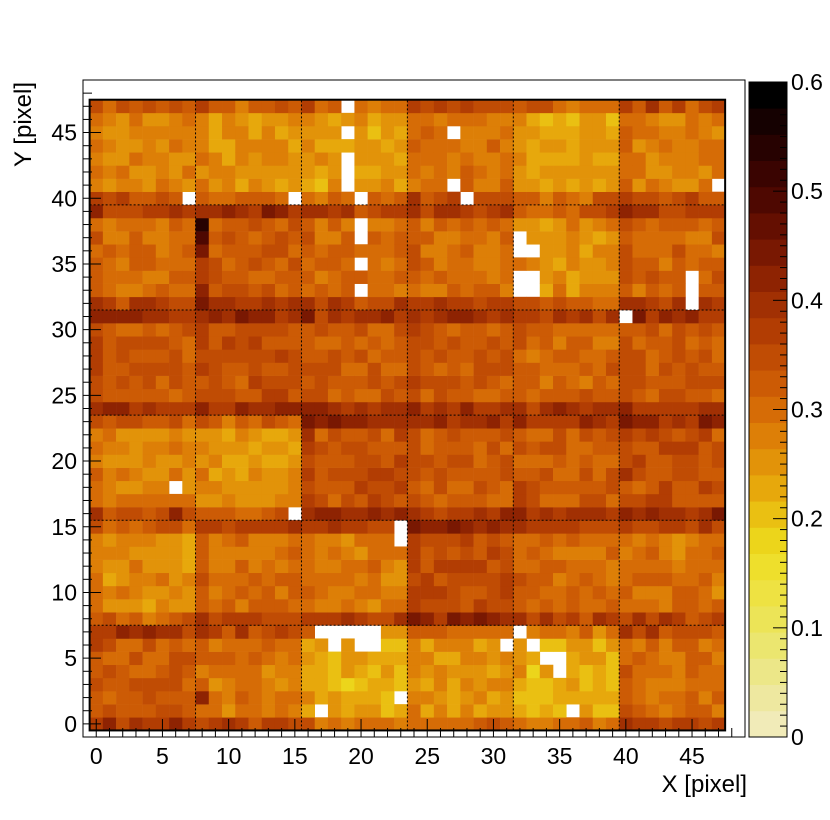 The image size is (830, 820). What do you see at coordinates (64, 461) in the screenshot?
I see `y-tick-label: 20` at bounding box center [64, 461].